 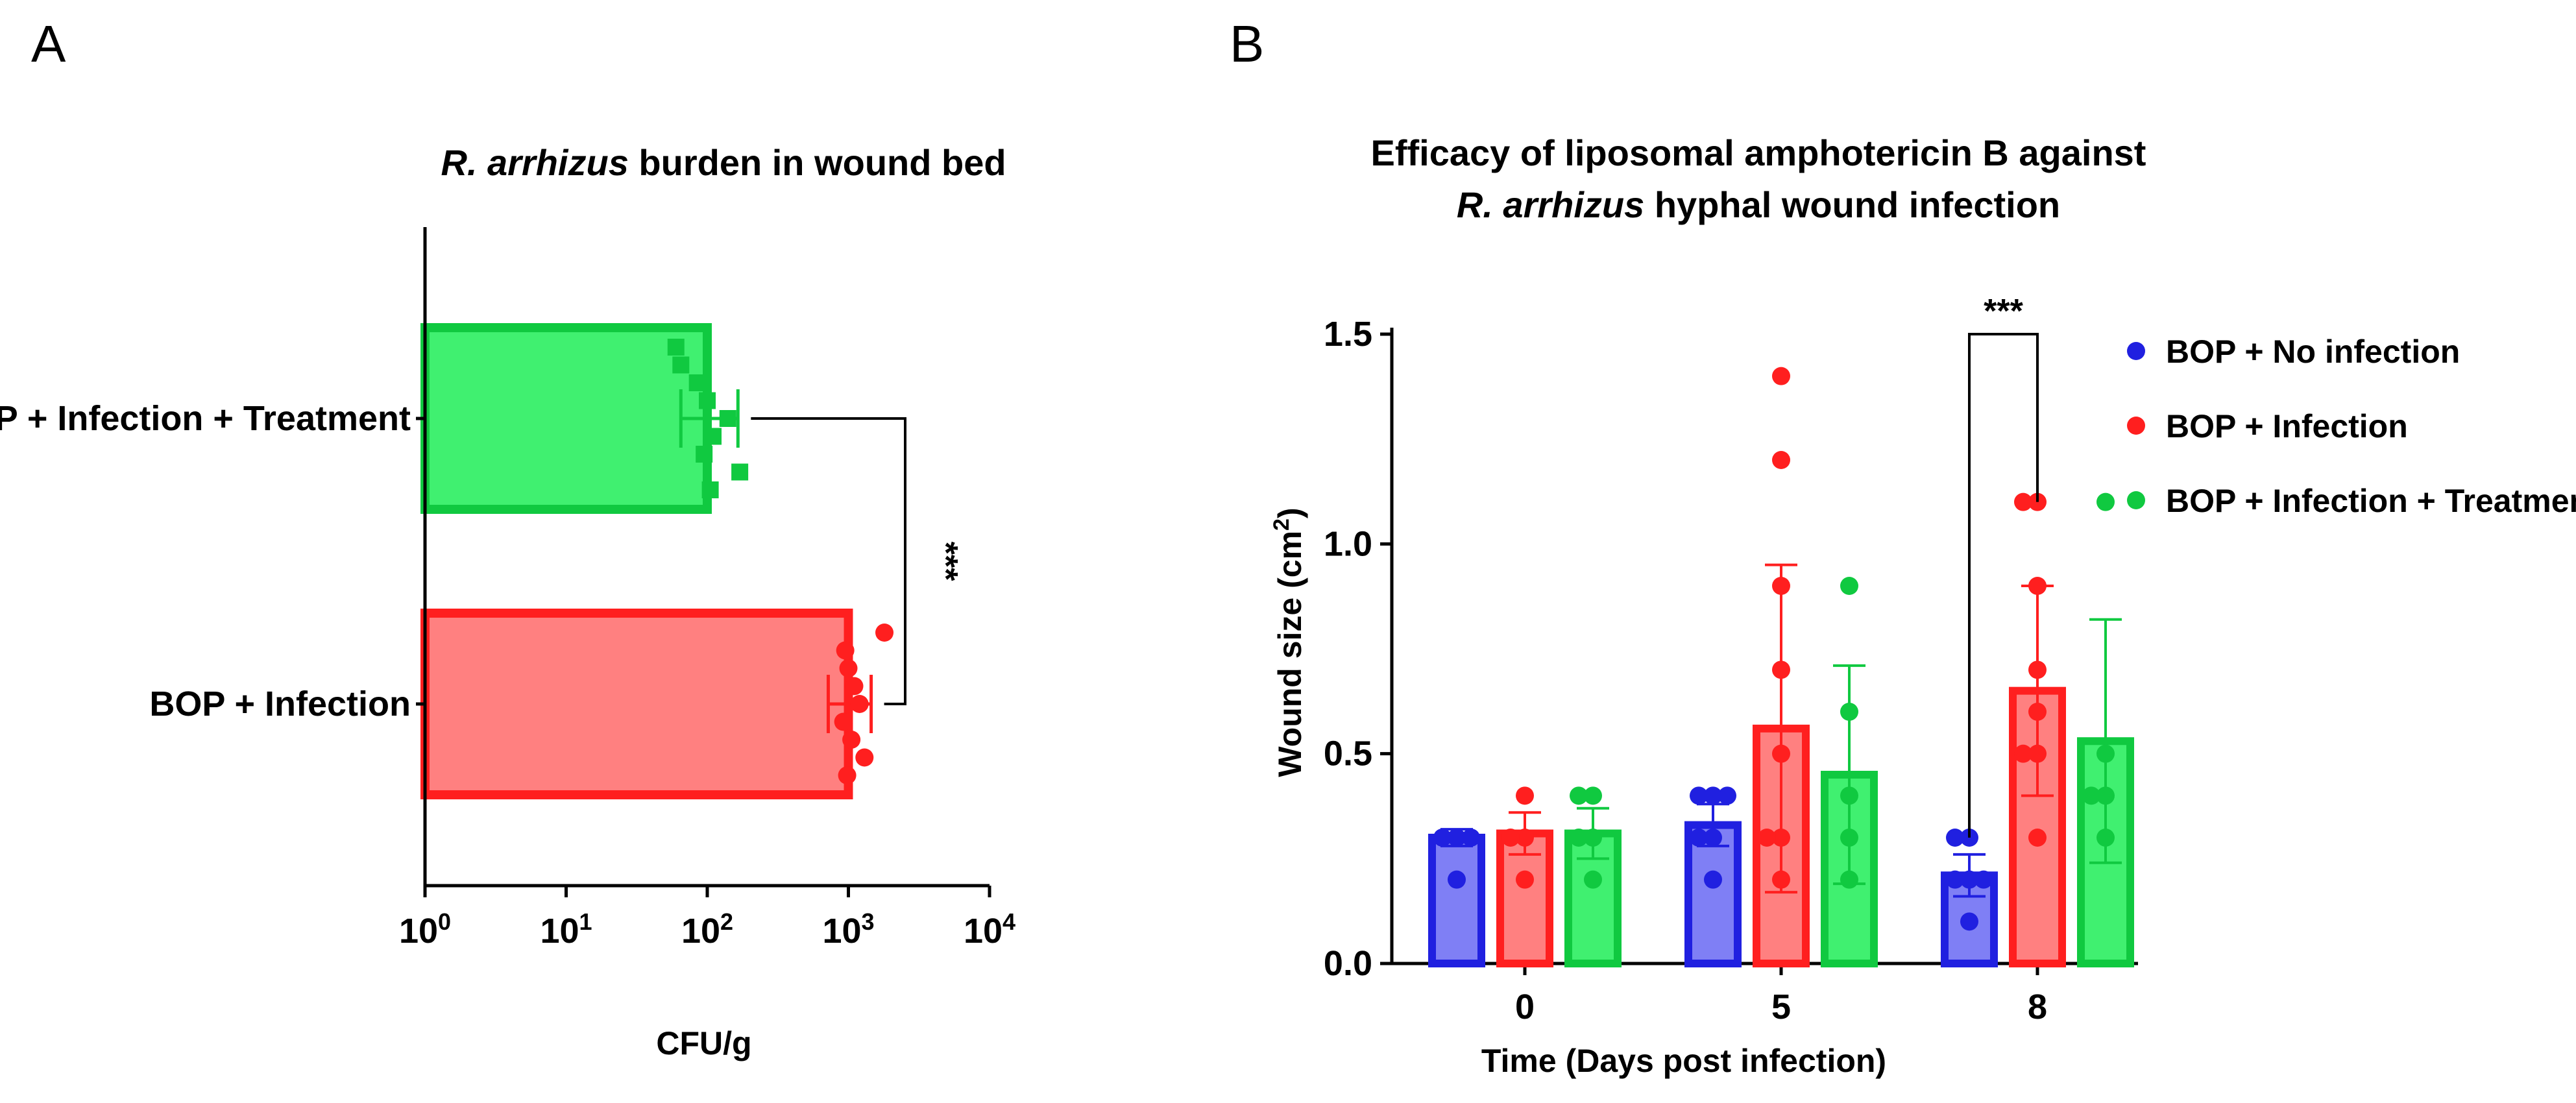 I want to click on chart-a-x-label: CFU/g, so click(x=703, y=1043).